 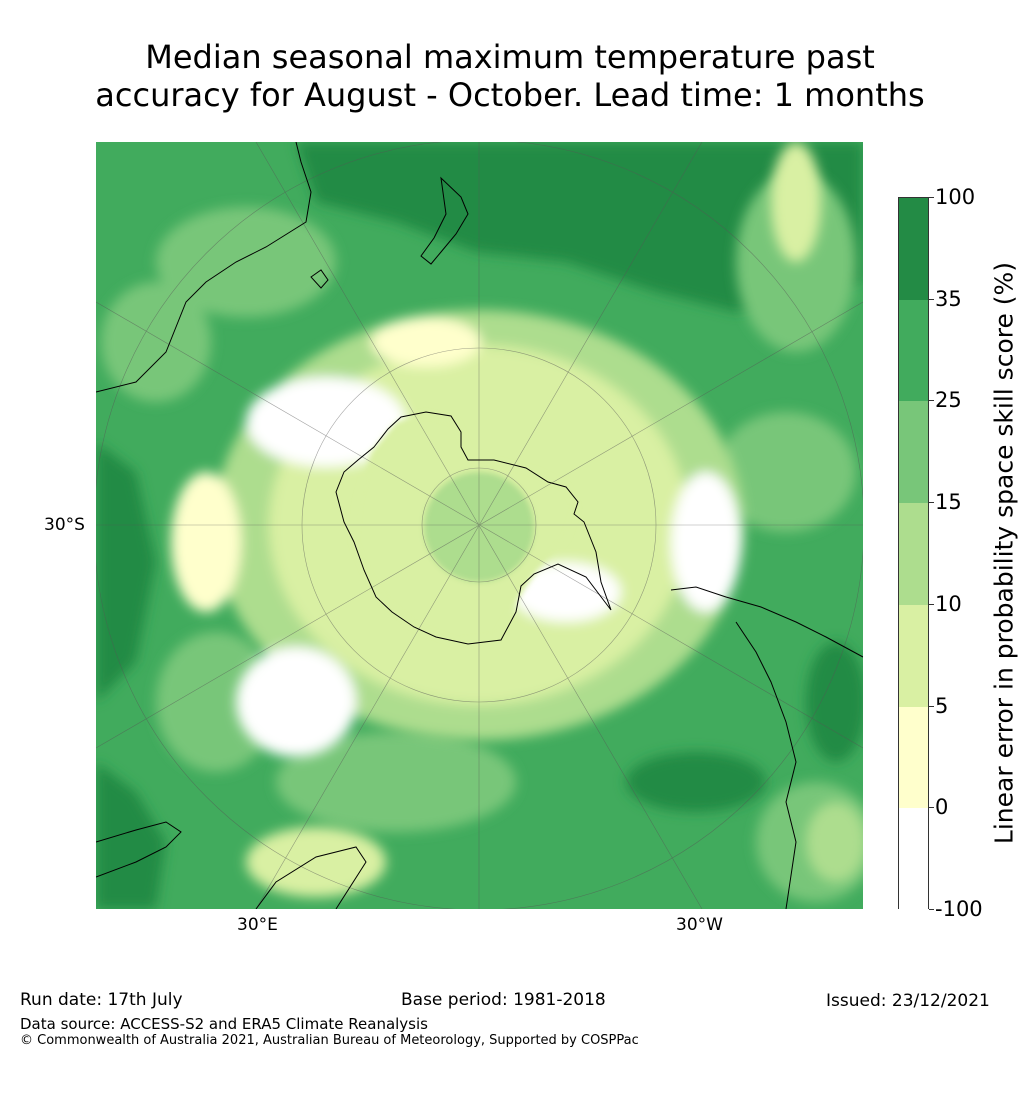 What do you see at coordinates (503, 1000) in the screenshot?
I see `base-period: Base period: 1981-2018` at bounding box center [503, 1000].